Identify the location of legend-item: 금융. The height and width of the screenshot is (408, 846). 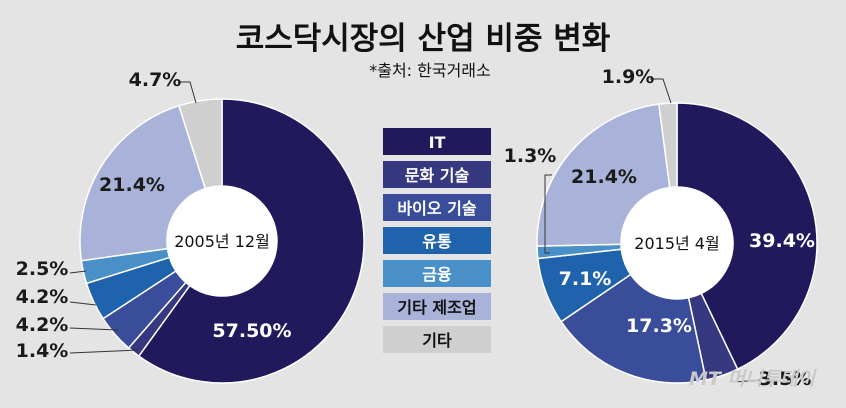
(437, 274).